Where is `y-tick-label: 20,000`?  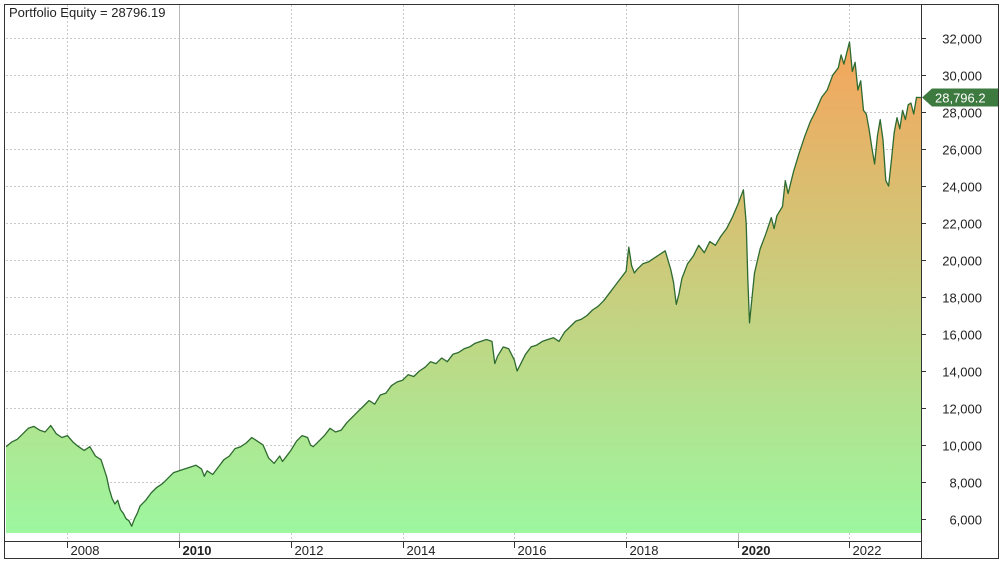 y-tick-label: 20,000 is located at coordinates (962, 261).